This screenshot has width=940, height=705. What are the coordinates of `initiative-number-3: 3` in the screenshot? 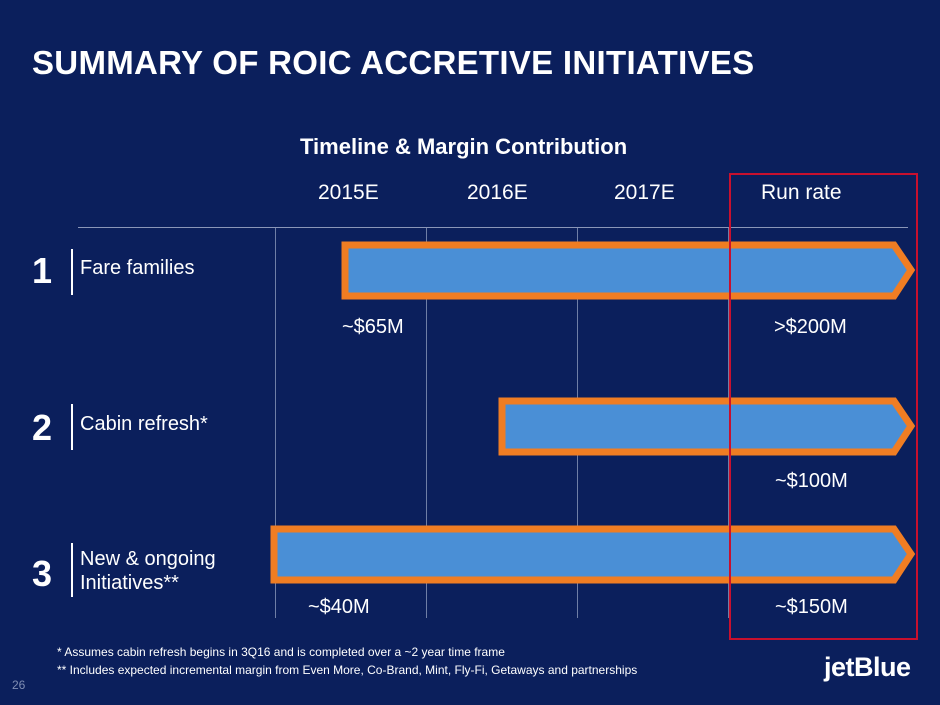 It's located at (42, 573).